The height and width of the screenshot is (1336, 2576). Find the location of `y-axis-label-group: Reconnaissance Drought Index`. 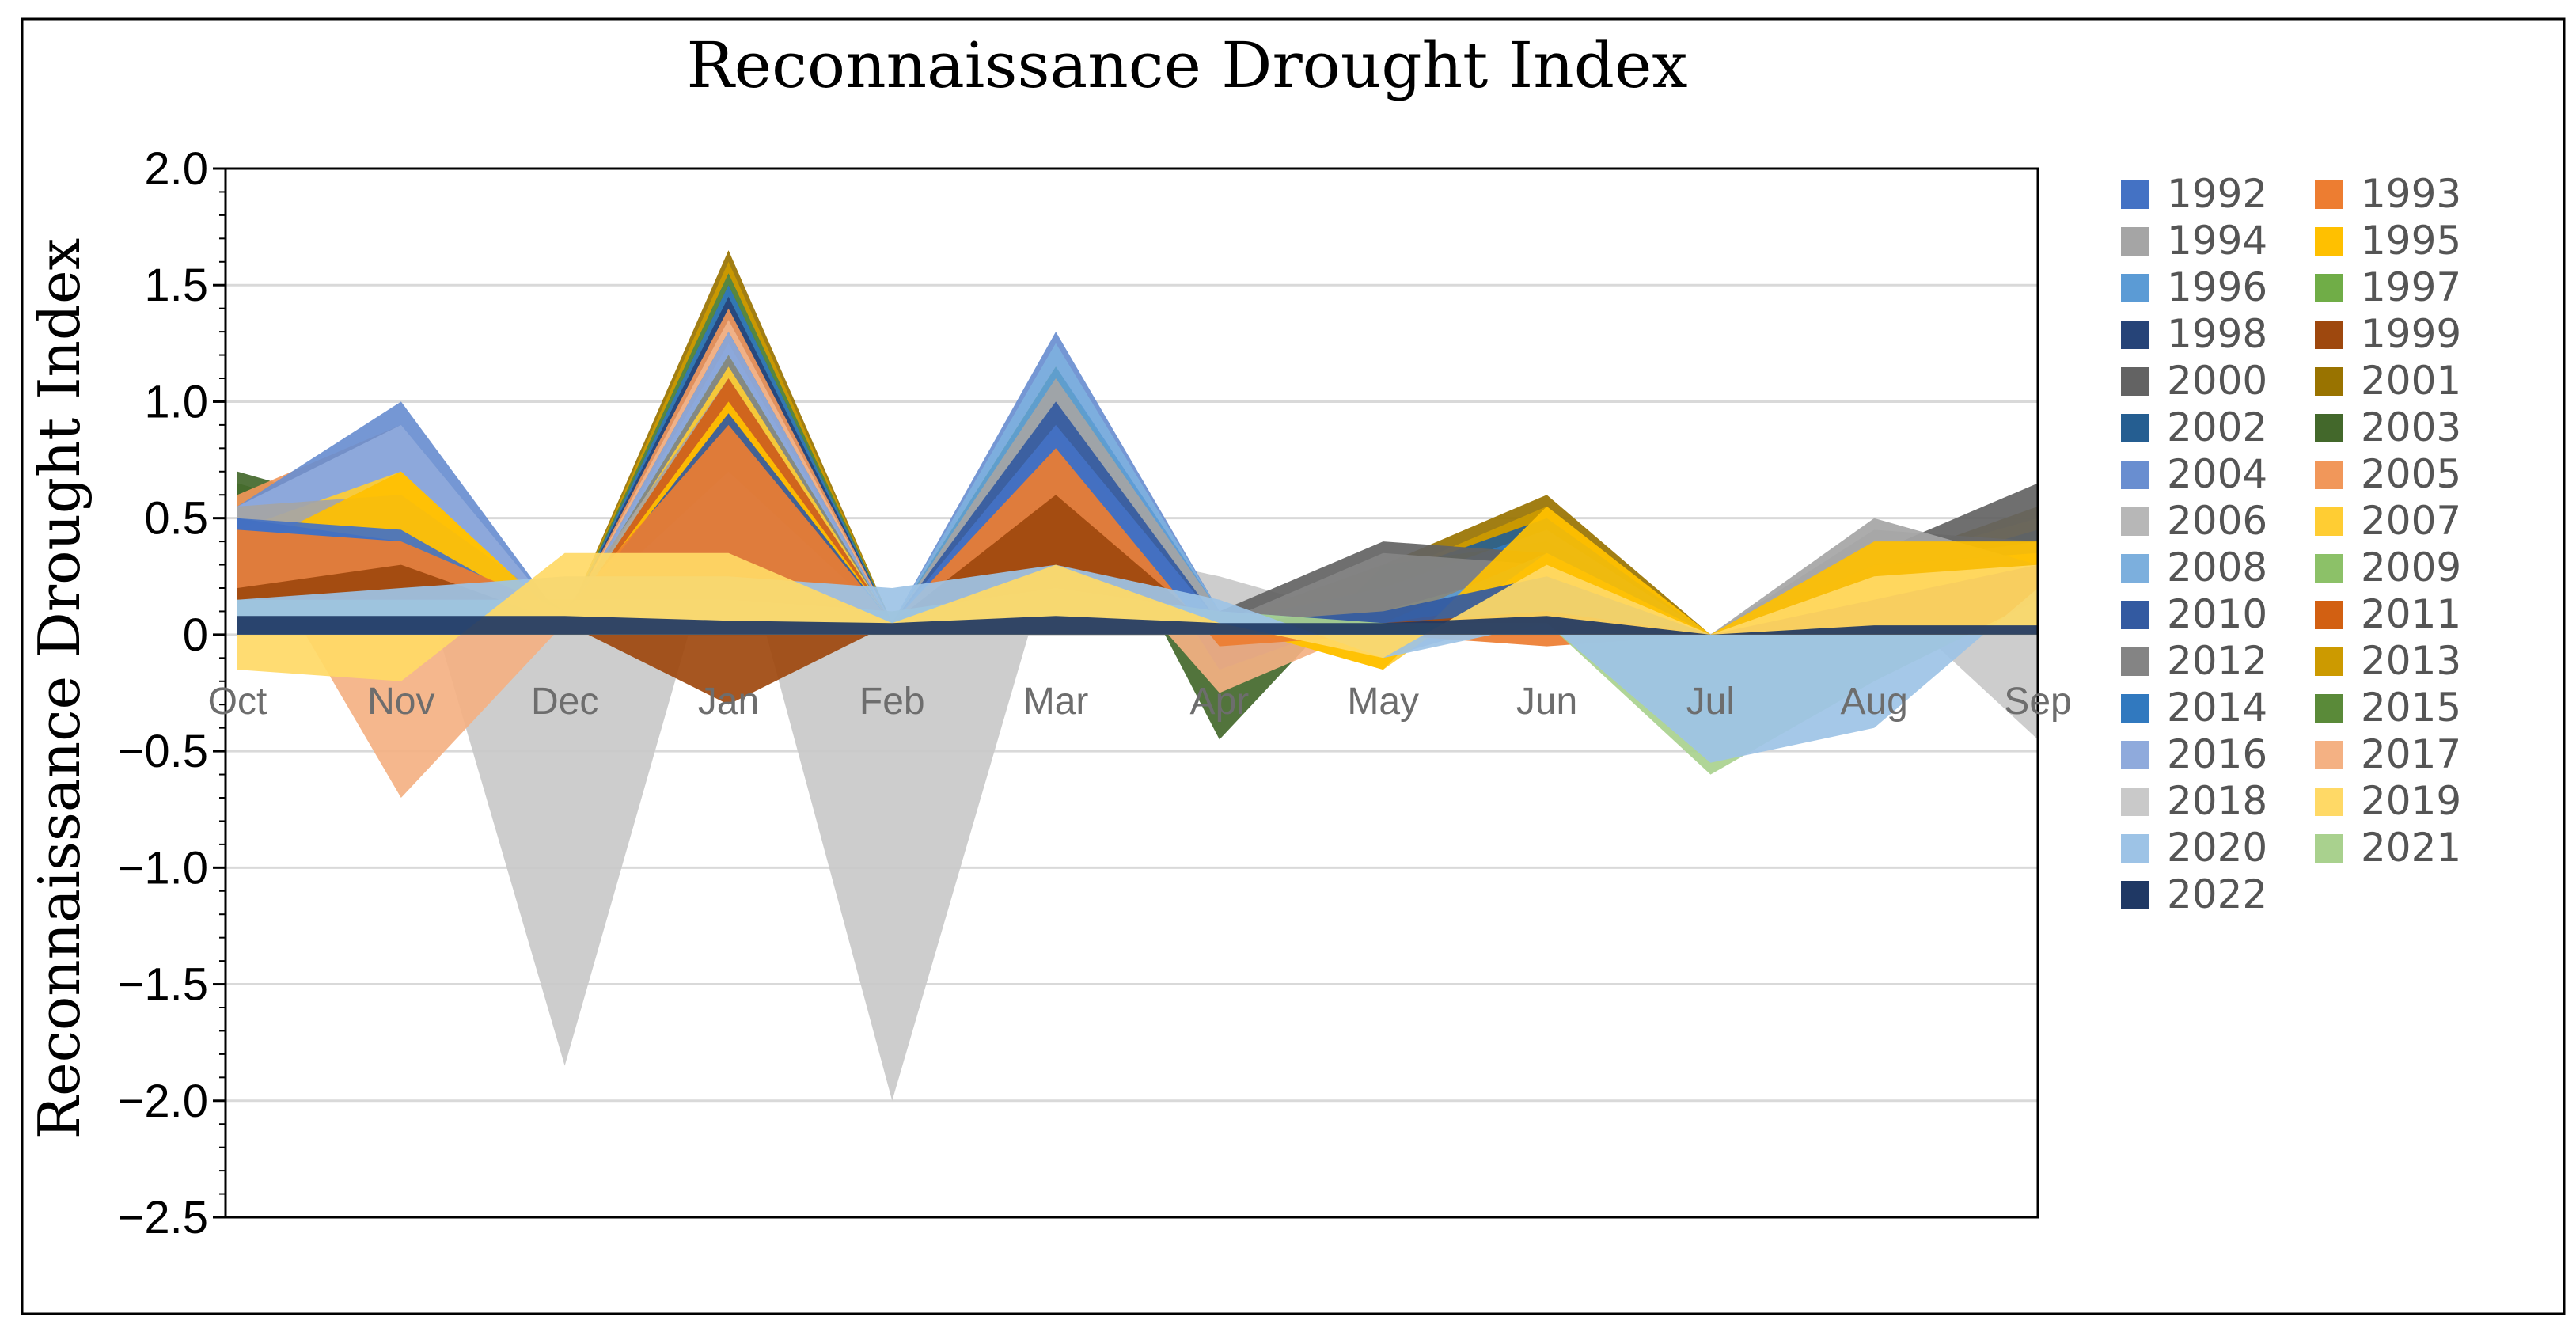

y-axis-label-group: Reconnaissance Drought Index is located at coordinates (59, 688).